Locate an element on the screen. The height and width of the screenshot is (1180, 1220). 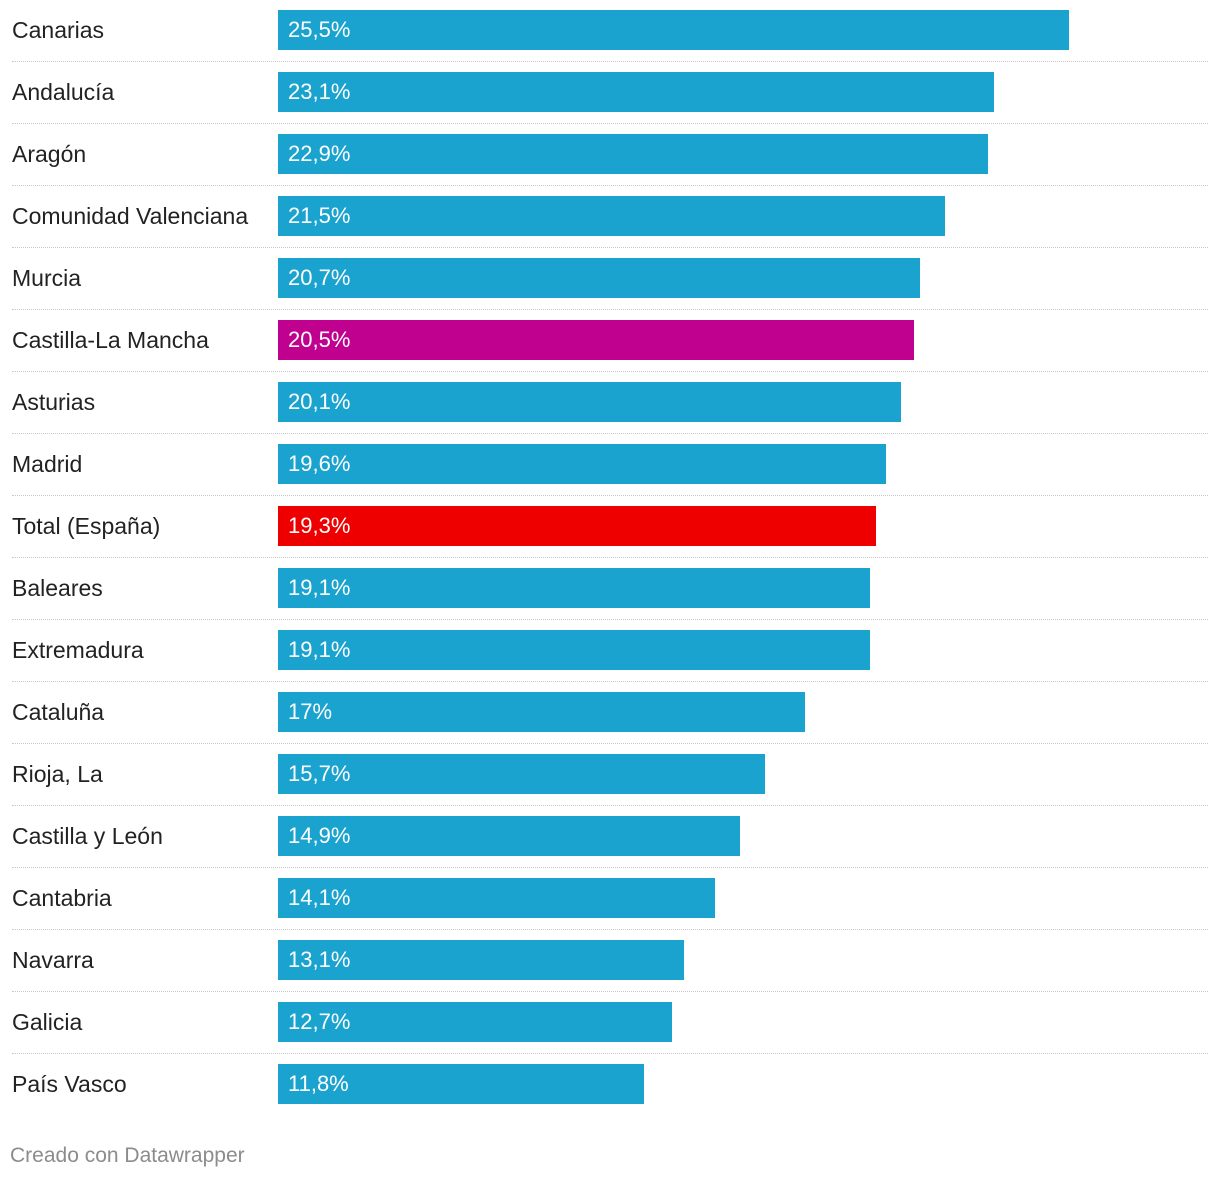
bar: 20,7% is located at coordinates (599, 278).